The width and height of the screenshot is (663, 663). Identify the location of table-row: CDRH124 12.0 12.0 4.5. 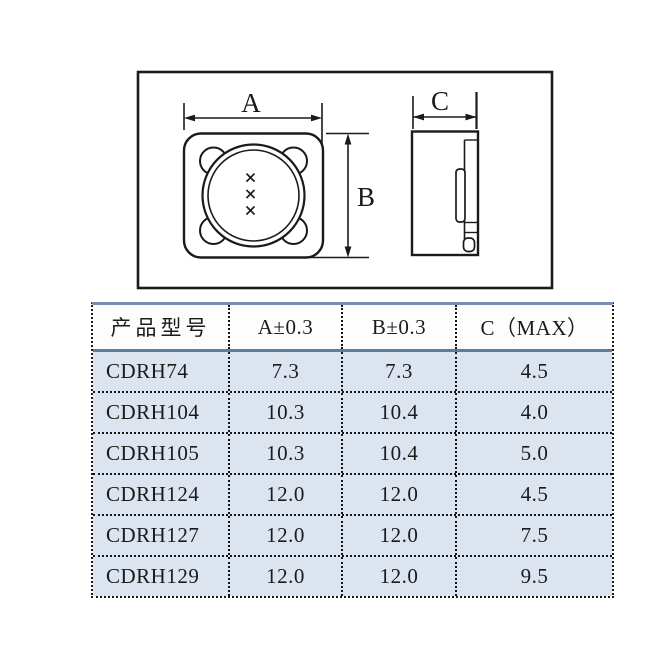
(352, 493).